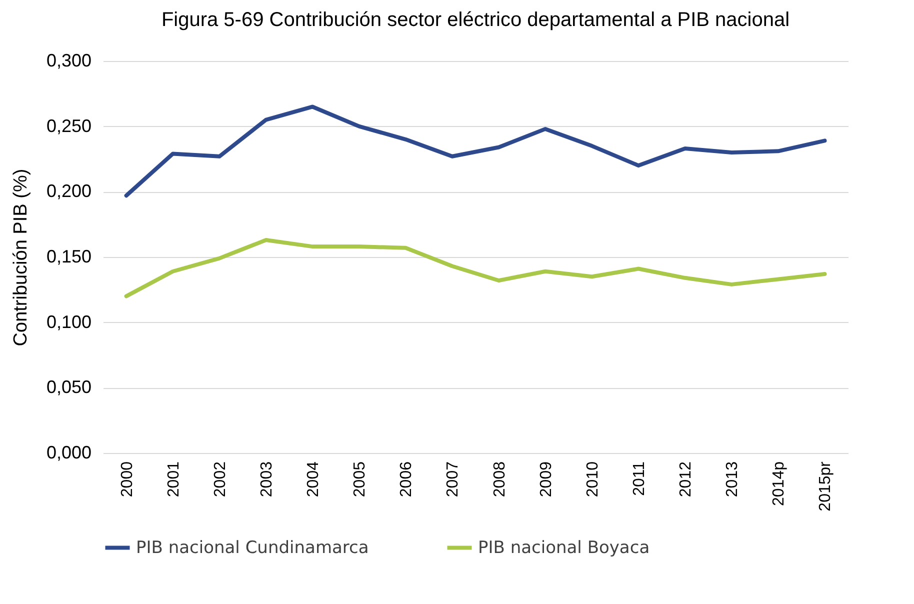 Image resolution: width=914 pixels, height=604 pixels. I want to click on y-tick-label: 0,300, so click(69, 60).